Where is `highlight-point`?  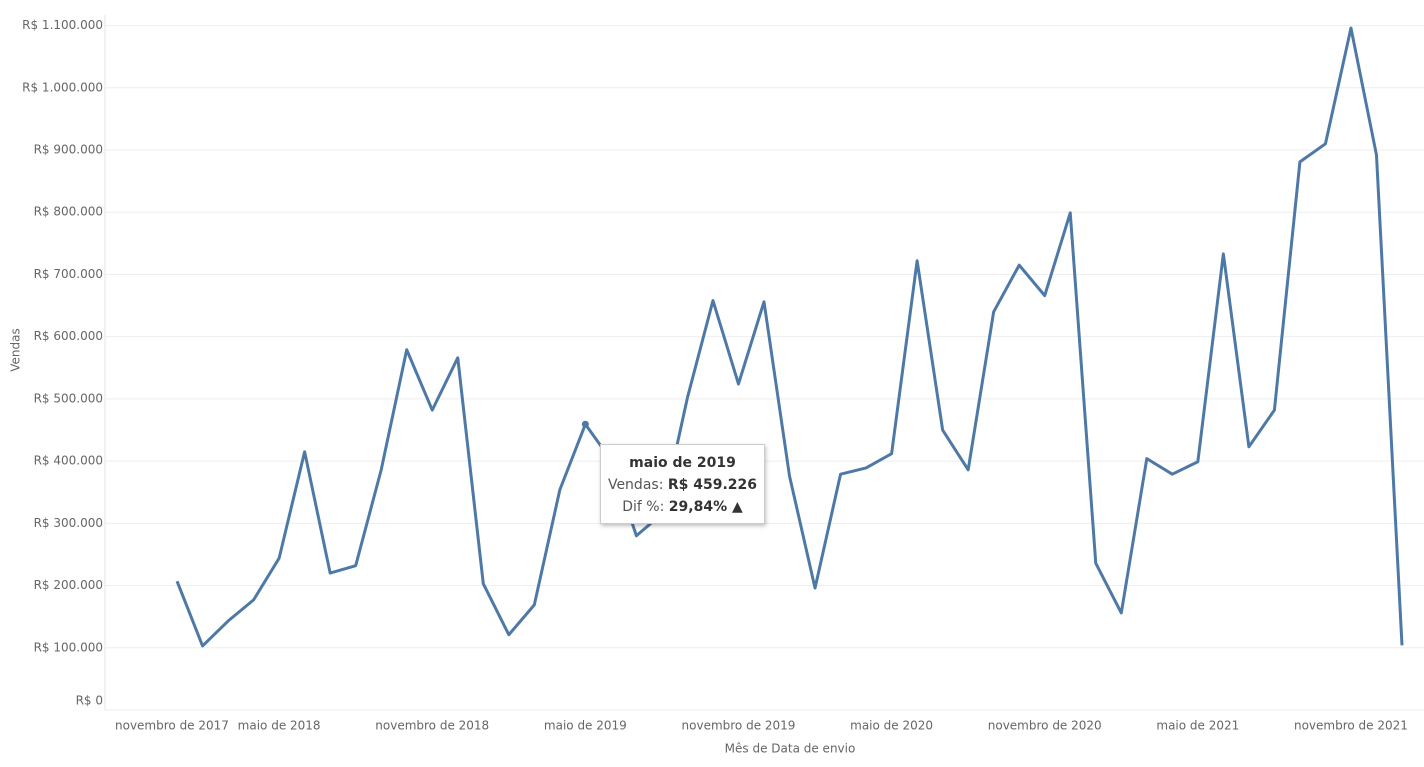 highlight-point is located at coordinates (585, 424).